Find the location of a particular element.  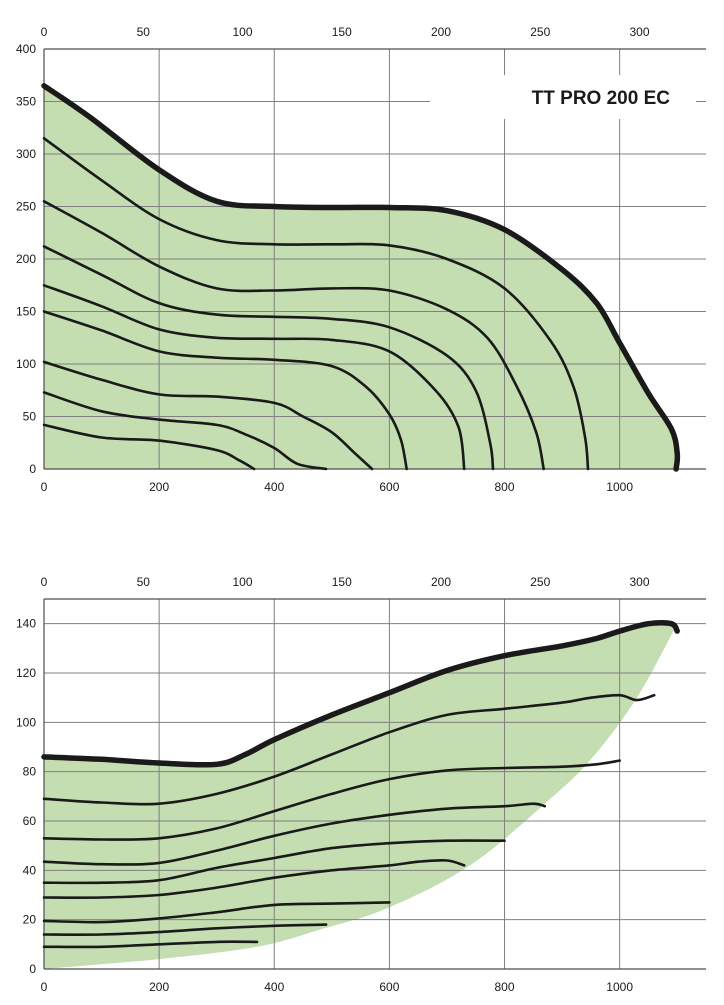

y-tick-label: 150 is located at coordinates (26, 312).